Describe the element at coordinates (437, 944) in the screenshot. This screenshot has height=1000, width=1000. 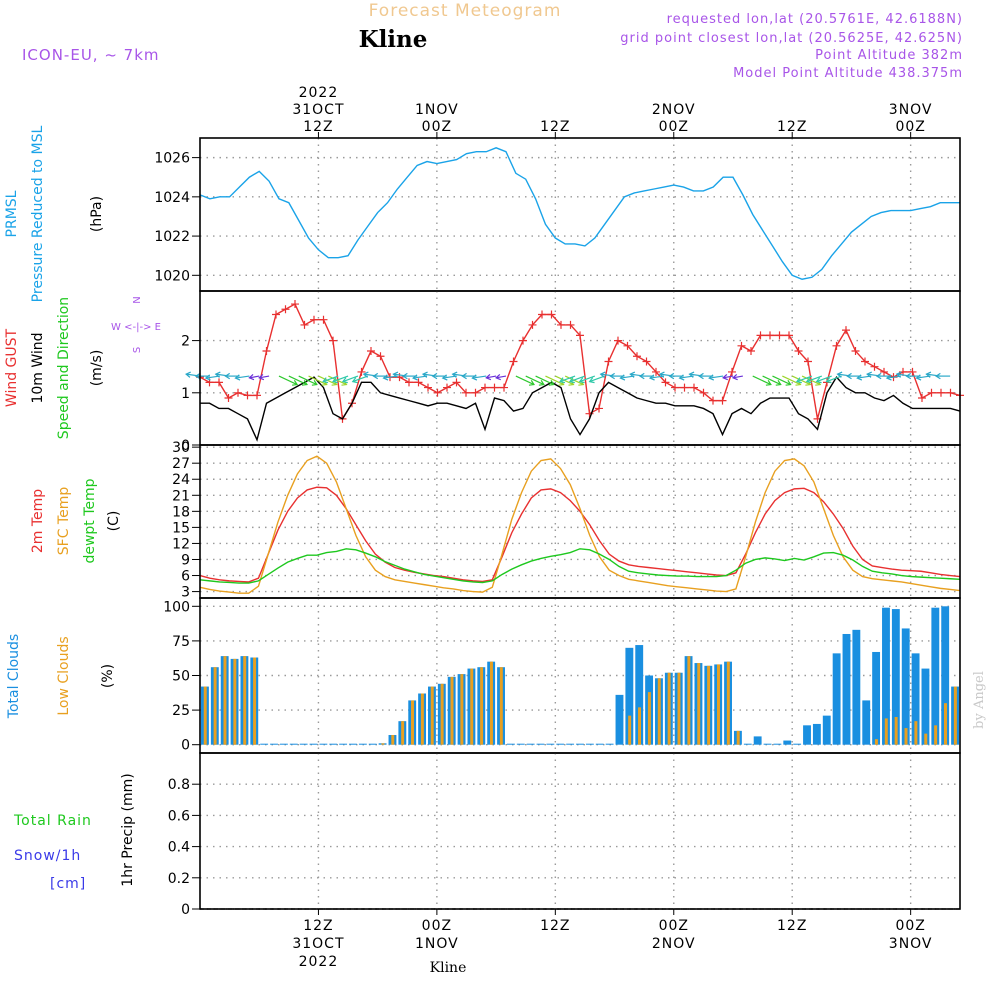
I see `bottom-time-label: 1NOV` at that location.